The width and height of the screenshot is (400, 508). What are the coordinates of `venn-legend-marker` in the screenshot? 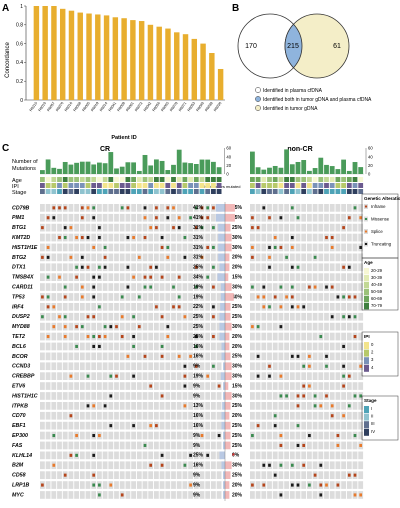 It's located at (258, 90).